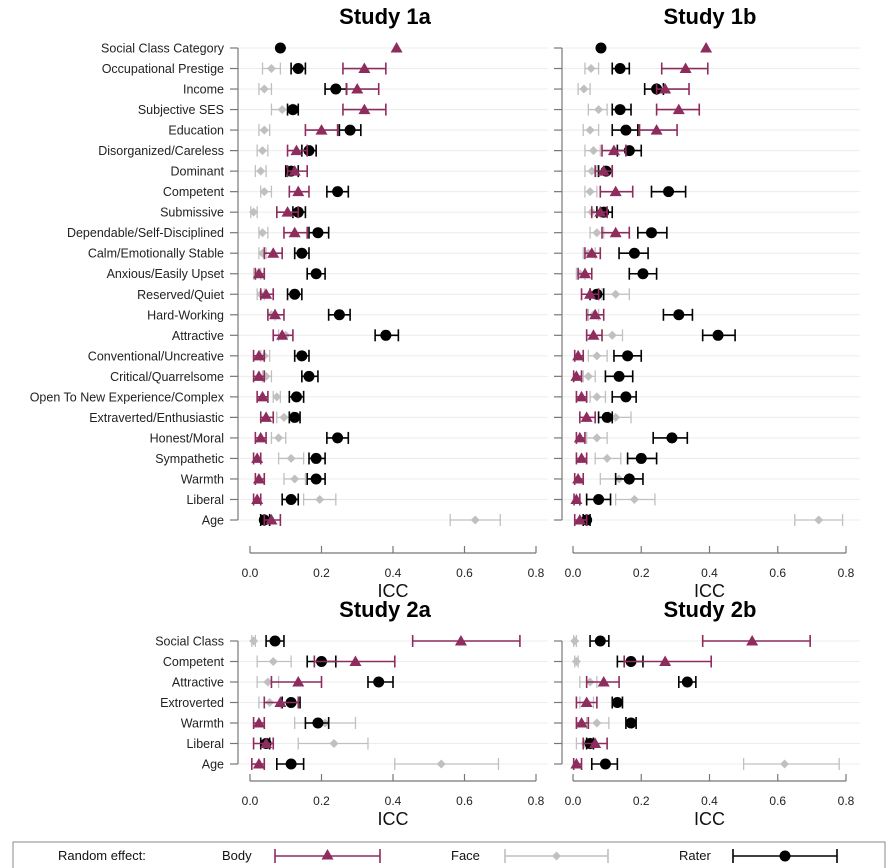 The width and height of the screenshot is (895, 868). I want to click on panel-title: Study 2a, so click(385, 609).